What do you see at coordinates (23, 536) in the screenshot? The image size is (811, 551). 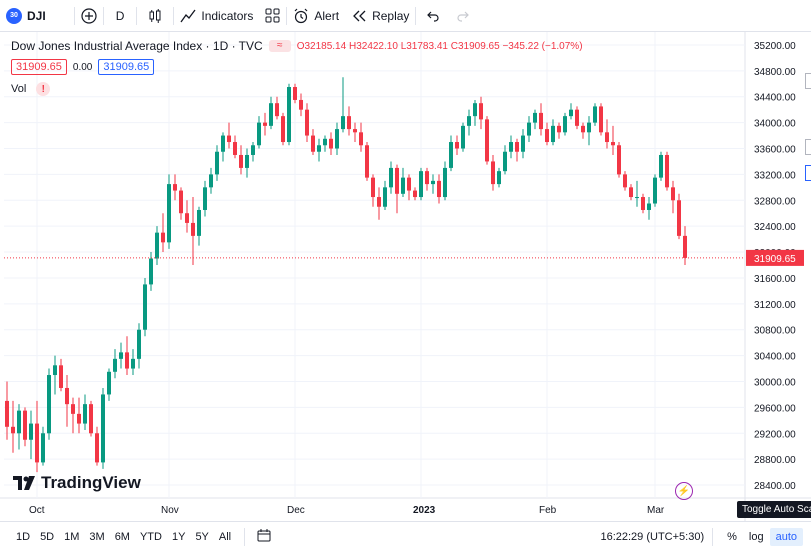 I see `range-button-1d: 1D` at bounding box center [23, 536].